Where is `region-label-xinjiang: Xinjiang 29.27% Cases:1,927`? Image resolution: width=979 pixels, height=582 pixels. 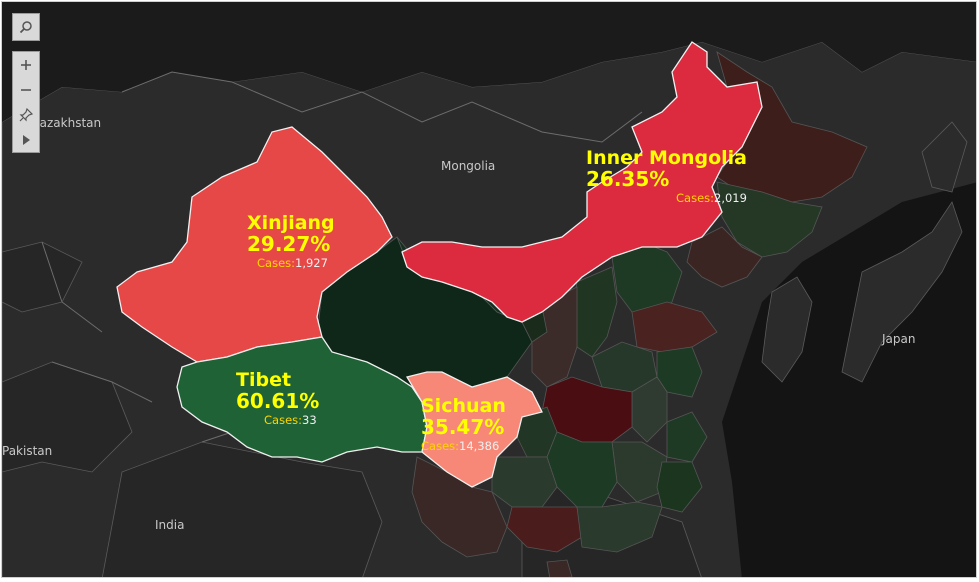
region-label-xinjiang: Xinjiang 29.27% Cases:1,927 is located at coordinates (291, 240).